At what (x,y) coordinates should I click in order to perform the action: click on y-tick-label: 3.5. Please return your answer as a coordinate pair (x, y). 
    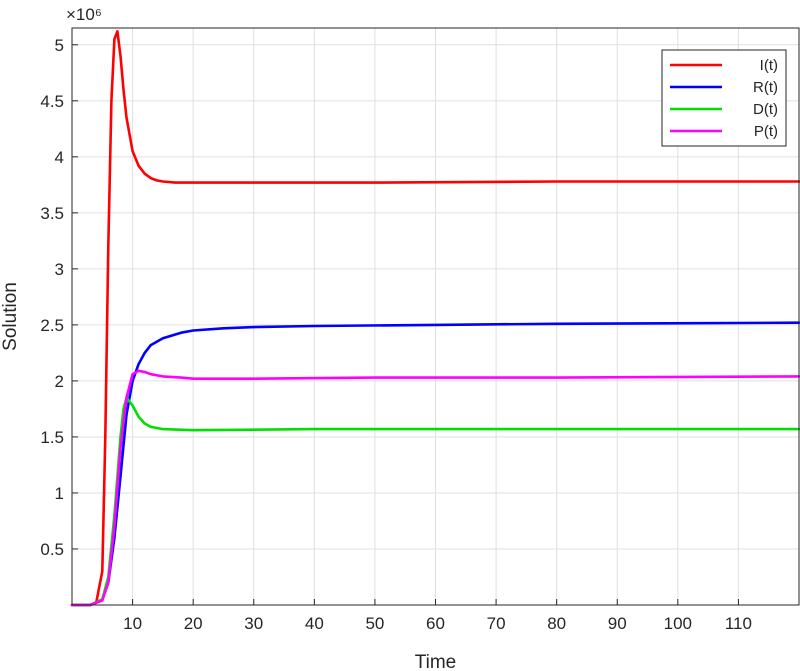
    Looking at the image, I should click on (52, 213).